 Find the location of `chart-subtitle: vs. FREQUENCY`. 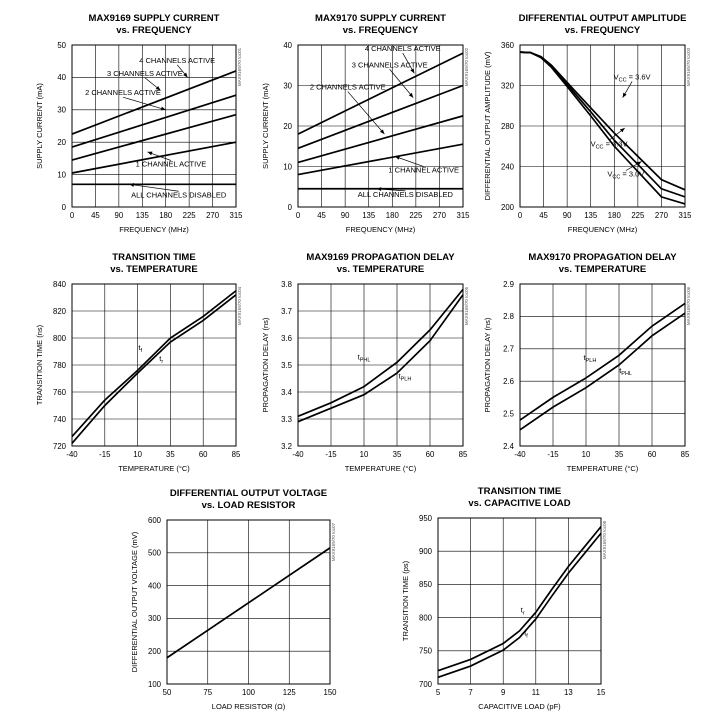

chart-subtitle: vs. FREQUENCY is located at coordinates (154, 30).